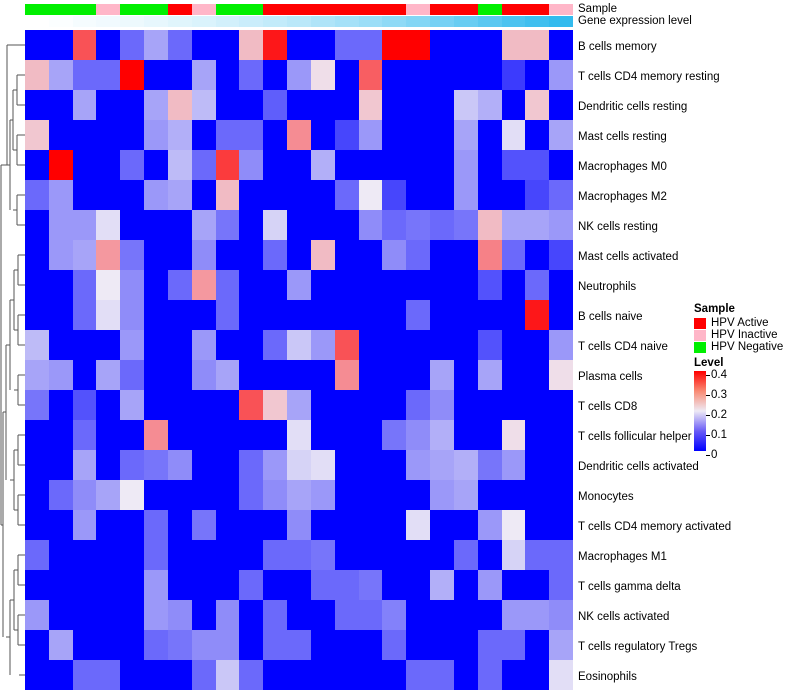  What do you see at coordinates (700, 323) in the screenshot?
I see `legend-color-swatch` at bounding box center [700, 323].